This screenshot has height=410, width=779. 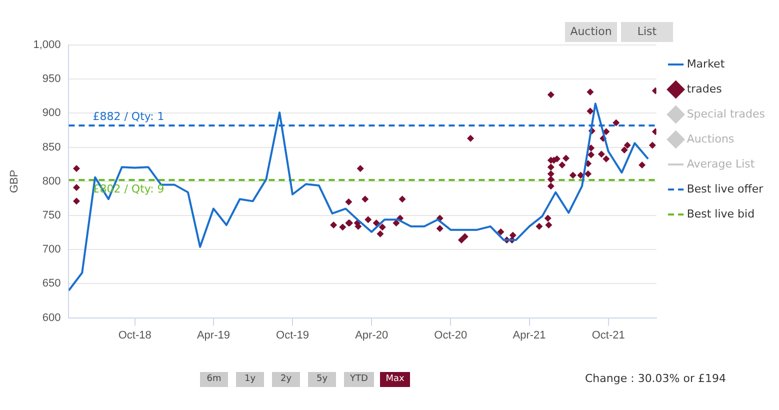 What do you see at coordinates (706, 63) in the screenshot?
I see `legend-label: Market` at bounding box center [706, 63].